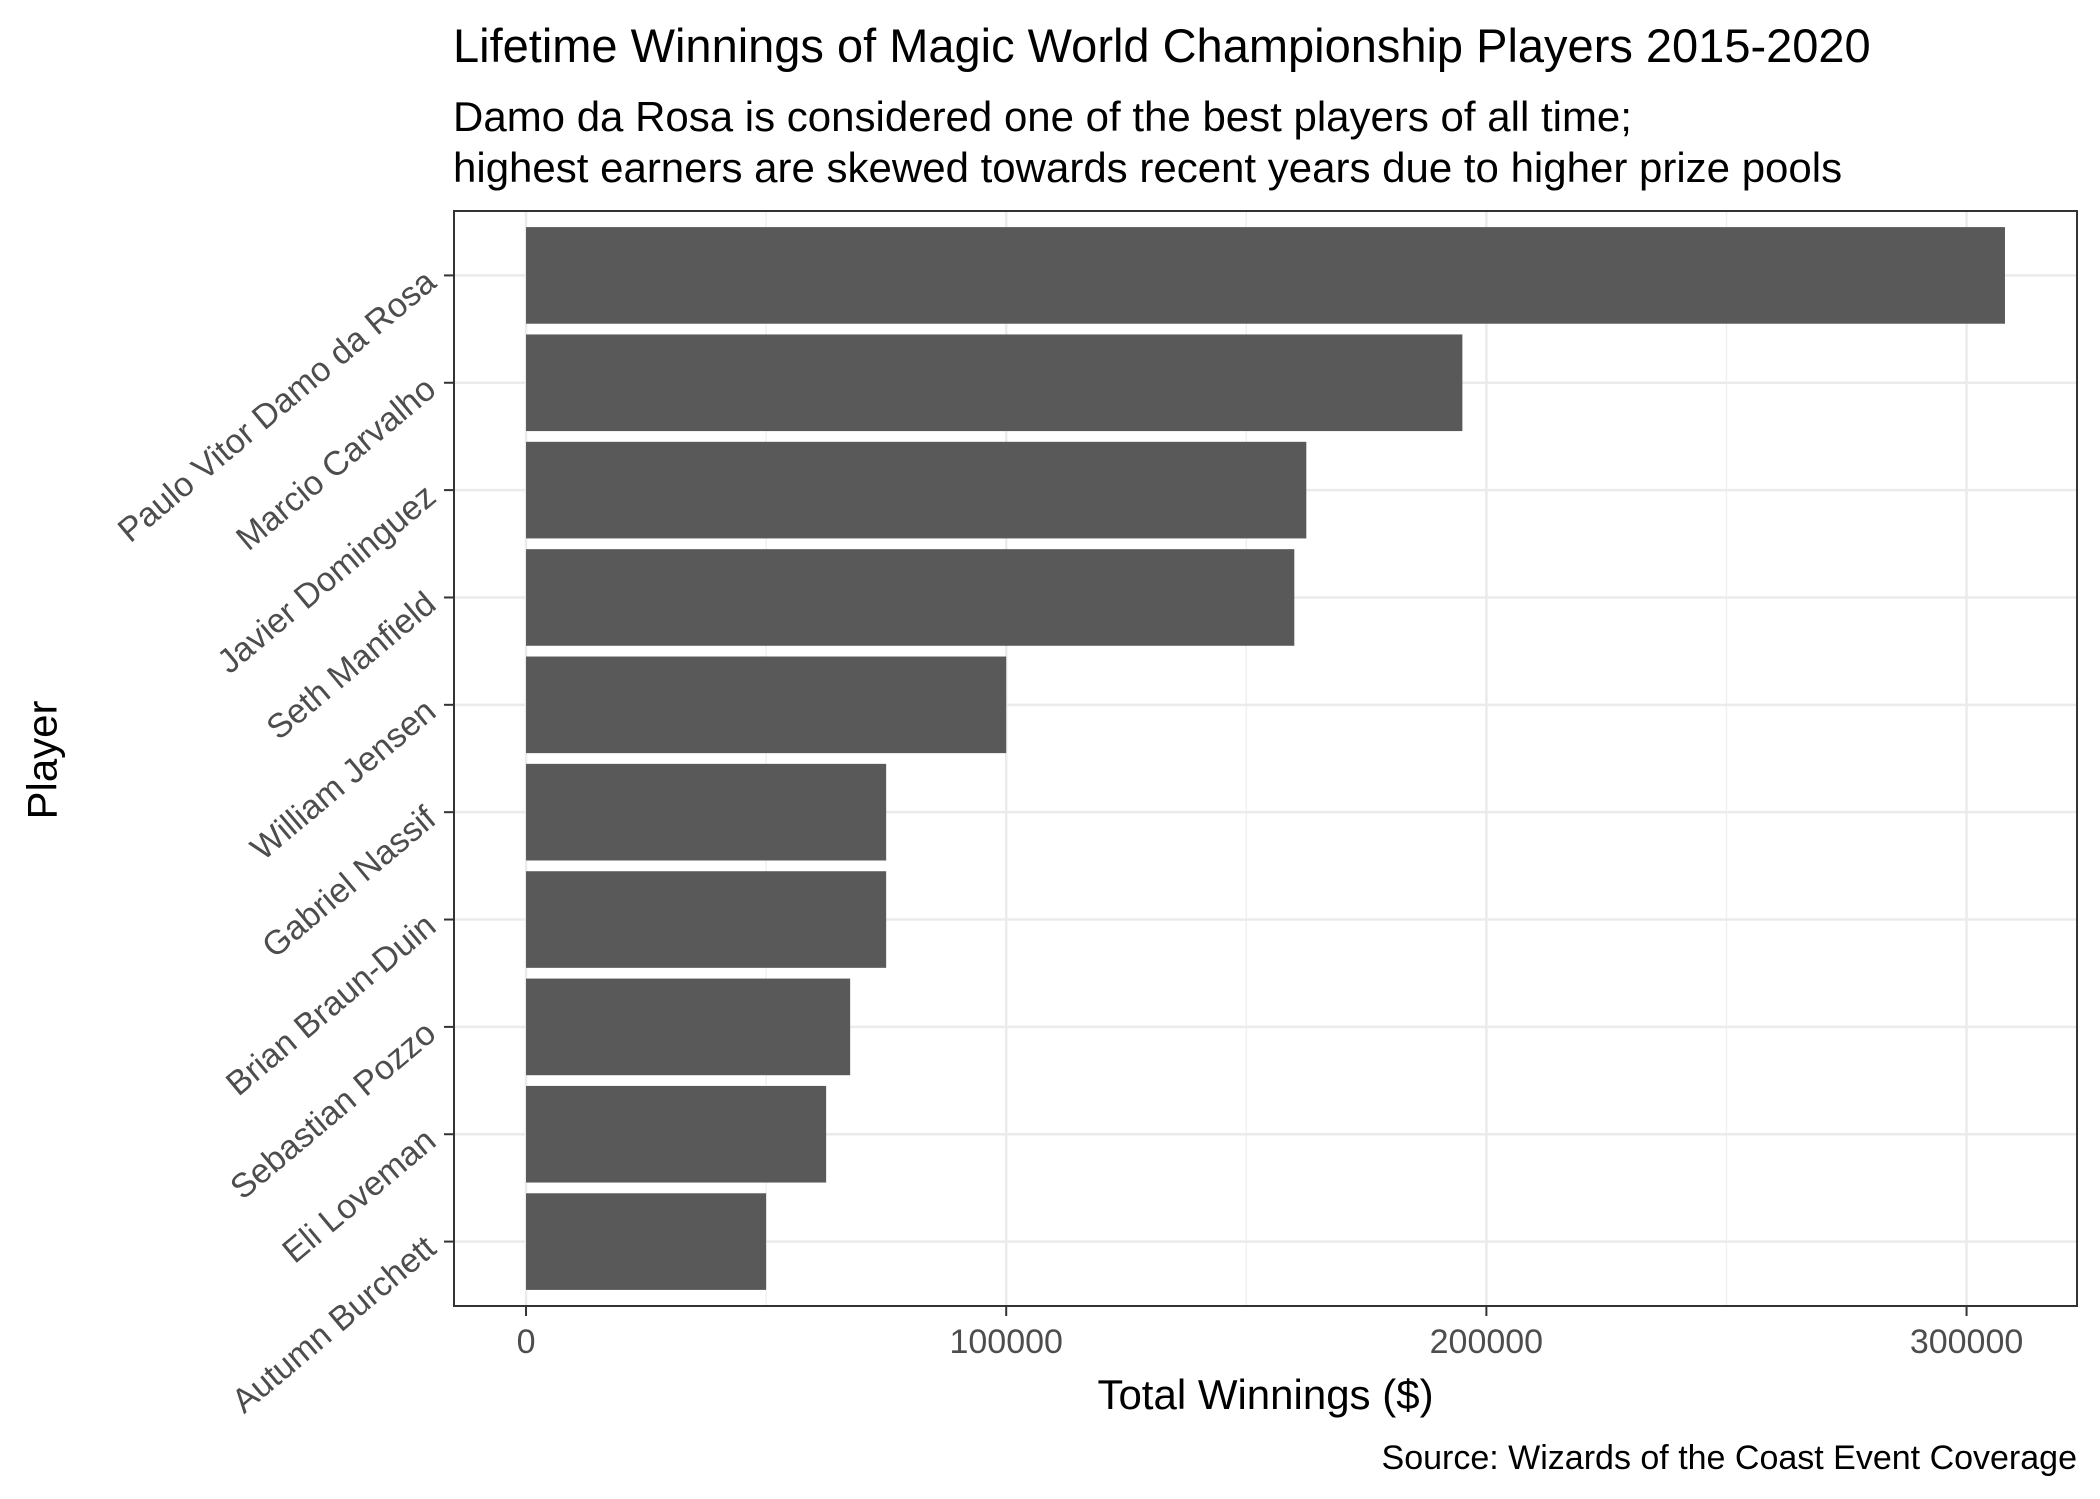  Describe the element at coordinates (1005, 1342) in the screenshot. I see `x-tick-label: 100000` at that location.